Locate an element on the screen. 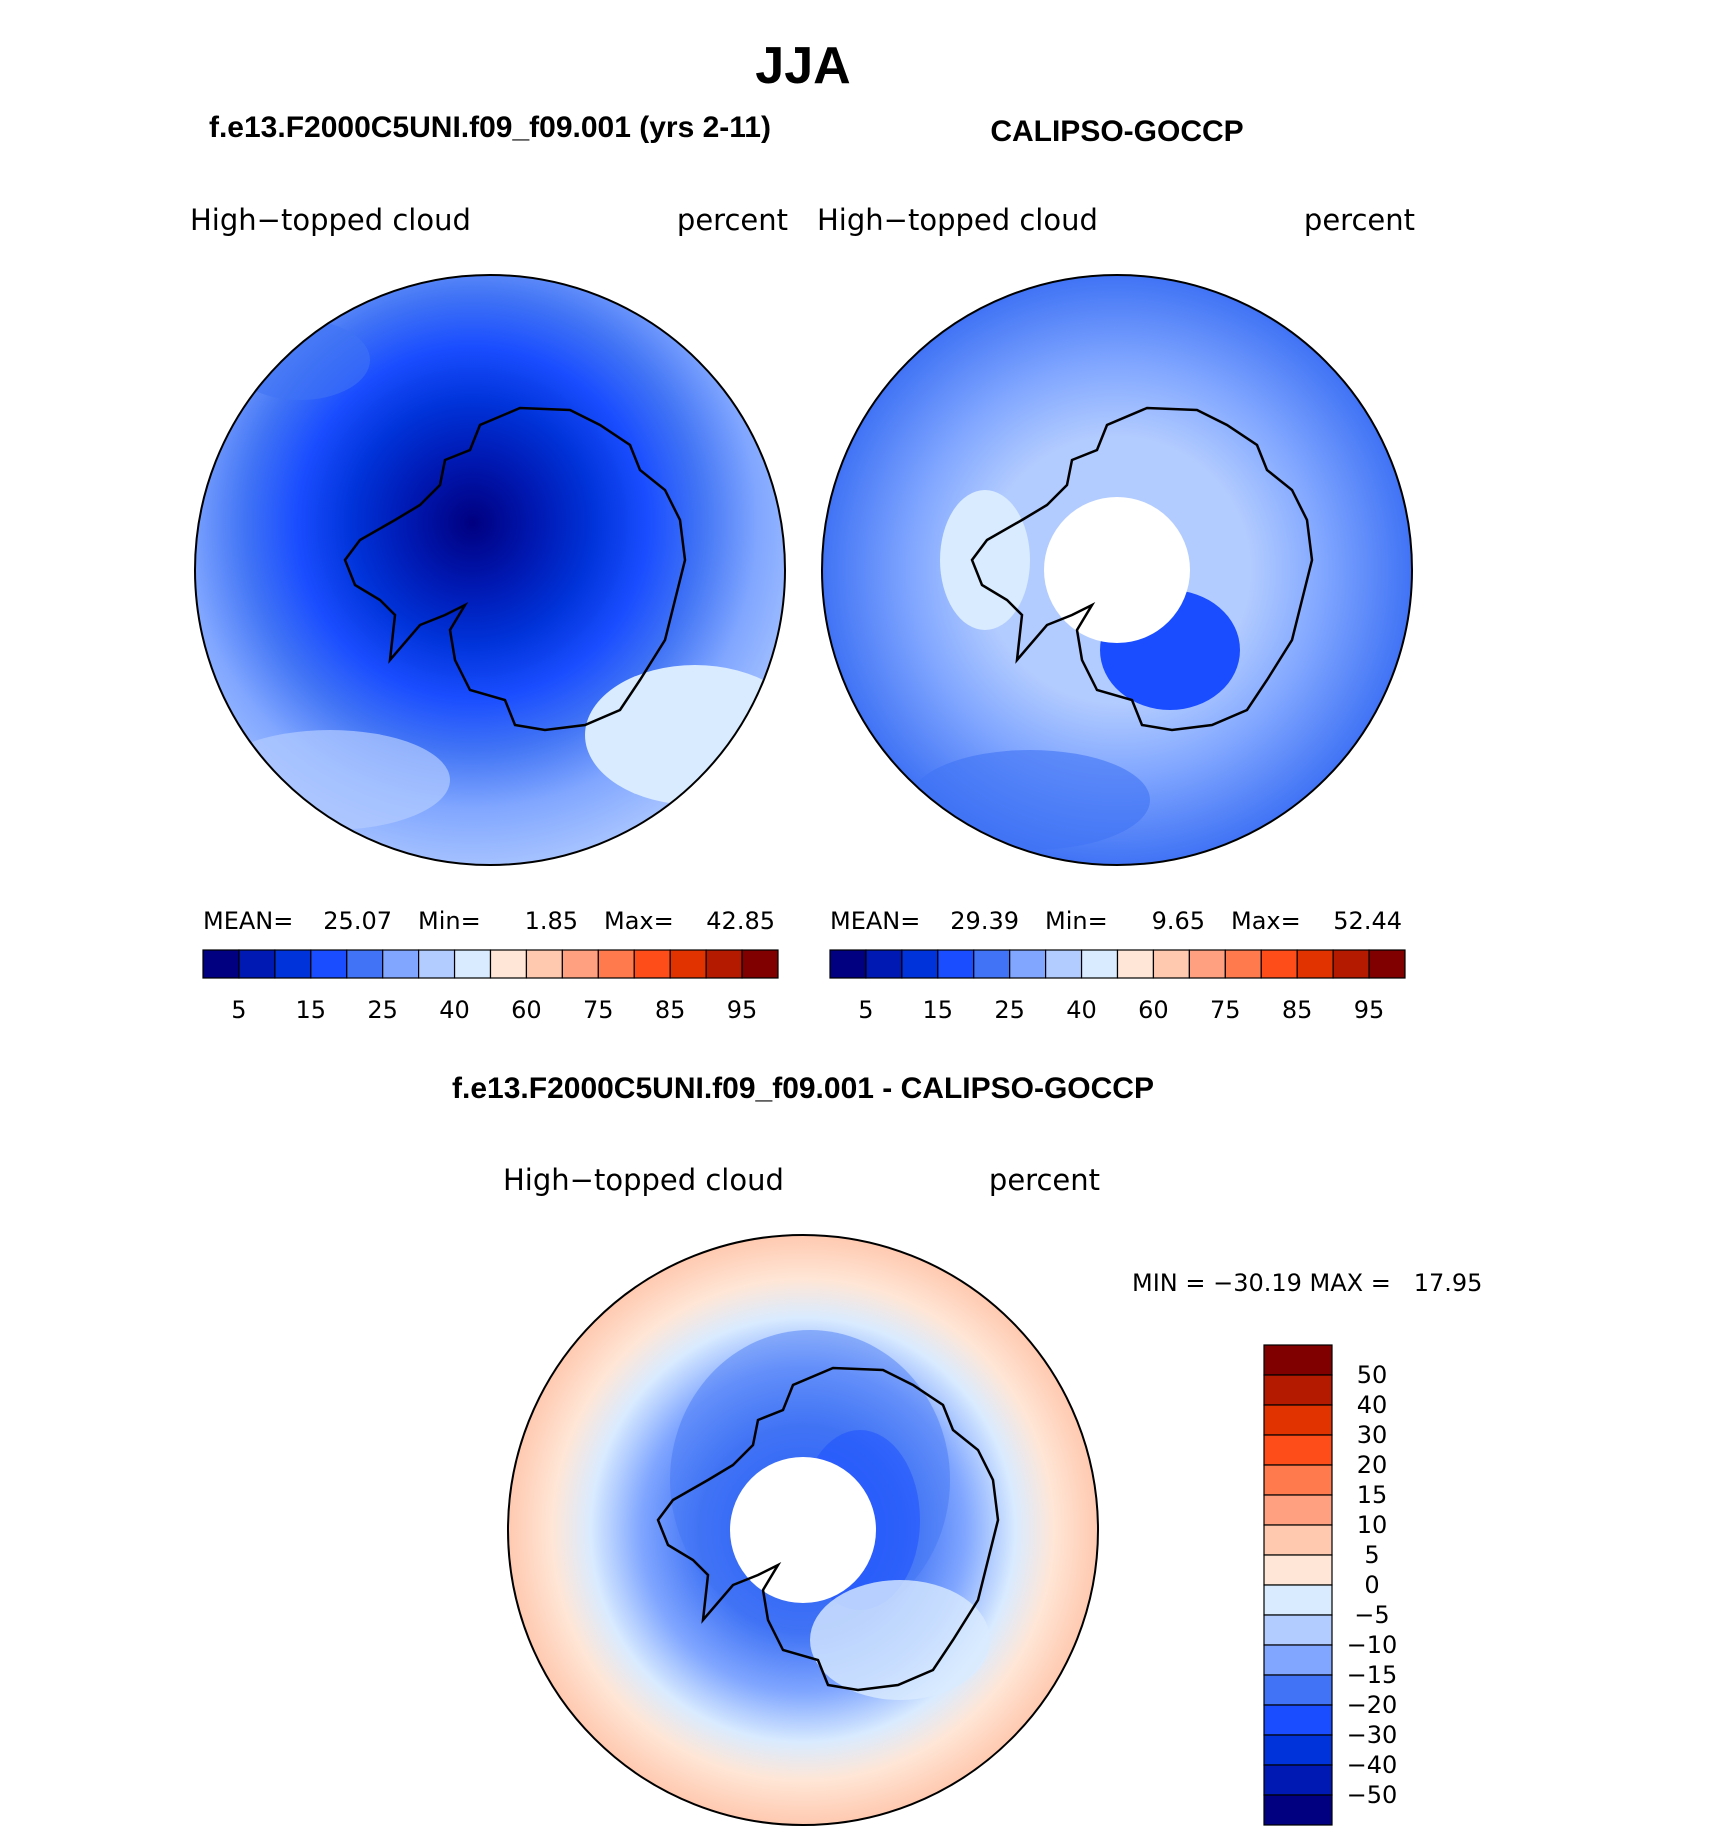 The height and width of the screenshot is (1839, 1710). panel2-colorbar-tick-label: 5 is located at coordinates (865, 1010).